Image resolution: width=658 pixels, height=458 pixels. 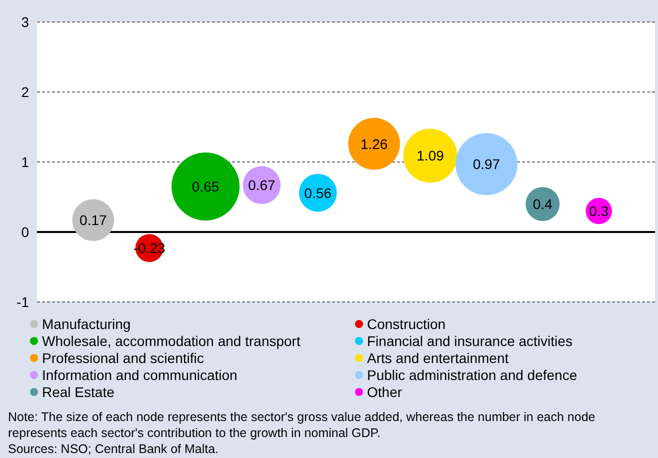 What do you see at coordinates (25, 92) in the screenshot?
I see `y-tick-label: 2` at bounding box center [25, 92].